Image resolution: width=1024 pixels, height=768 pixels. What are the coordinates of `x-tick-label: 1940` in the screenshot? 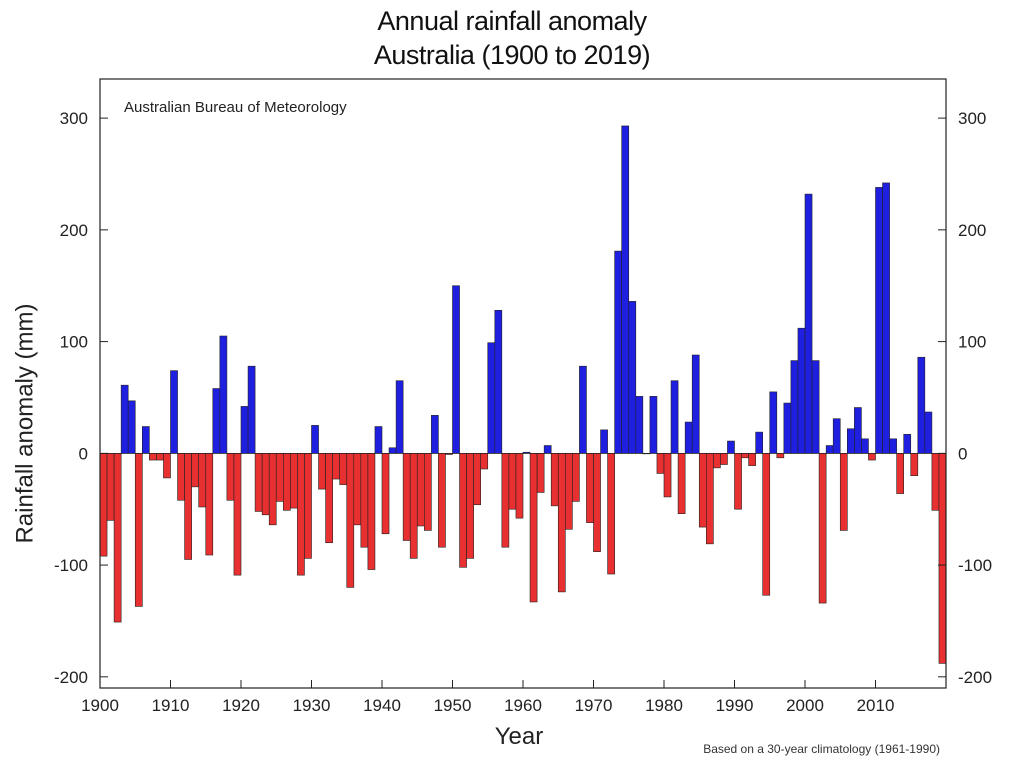 It's located at (382, 705).